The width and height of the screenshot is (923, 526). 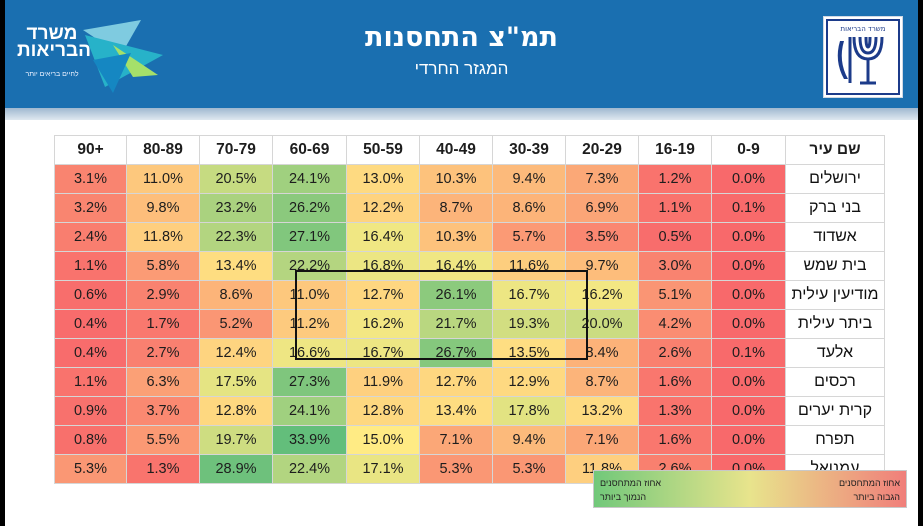 What do you see at coordinates (236, 208) in the screenshot?
I see `heatmap-cell: 23.2%` at bounding box center [236, 208].